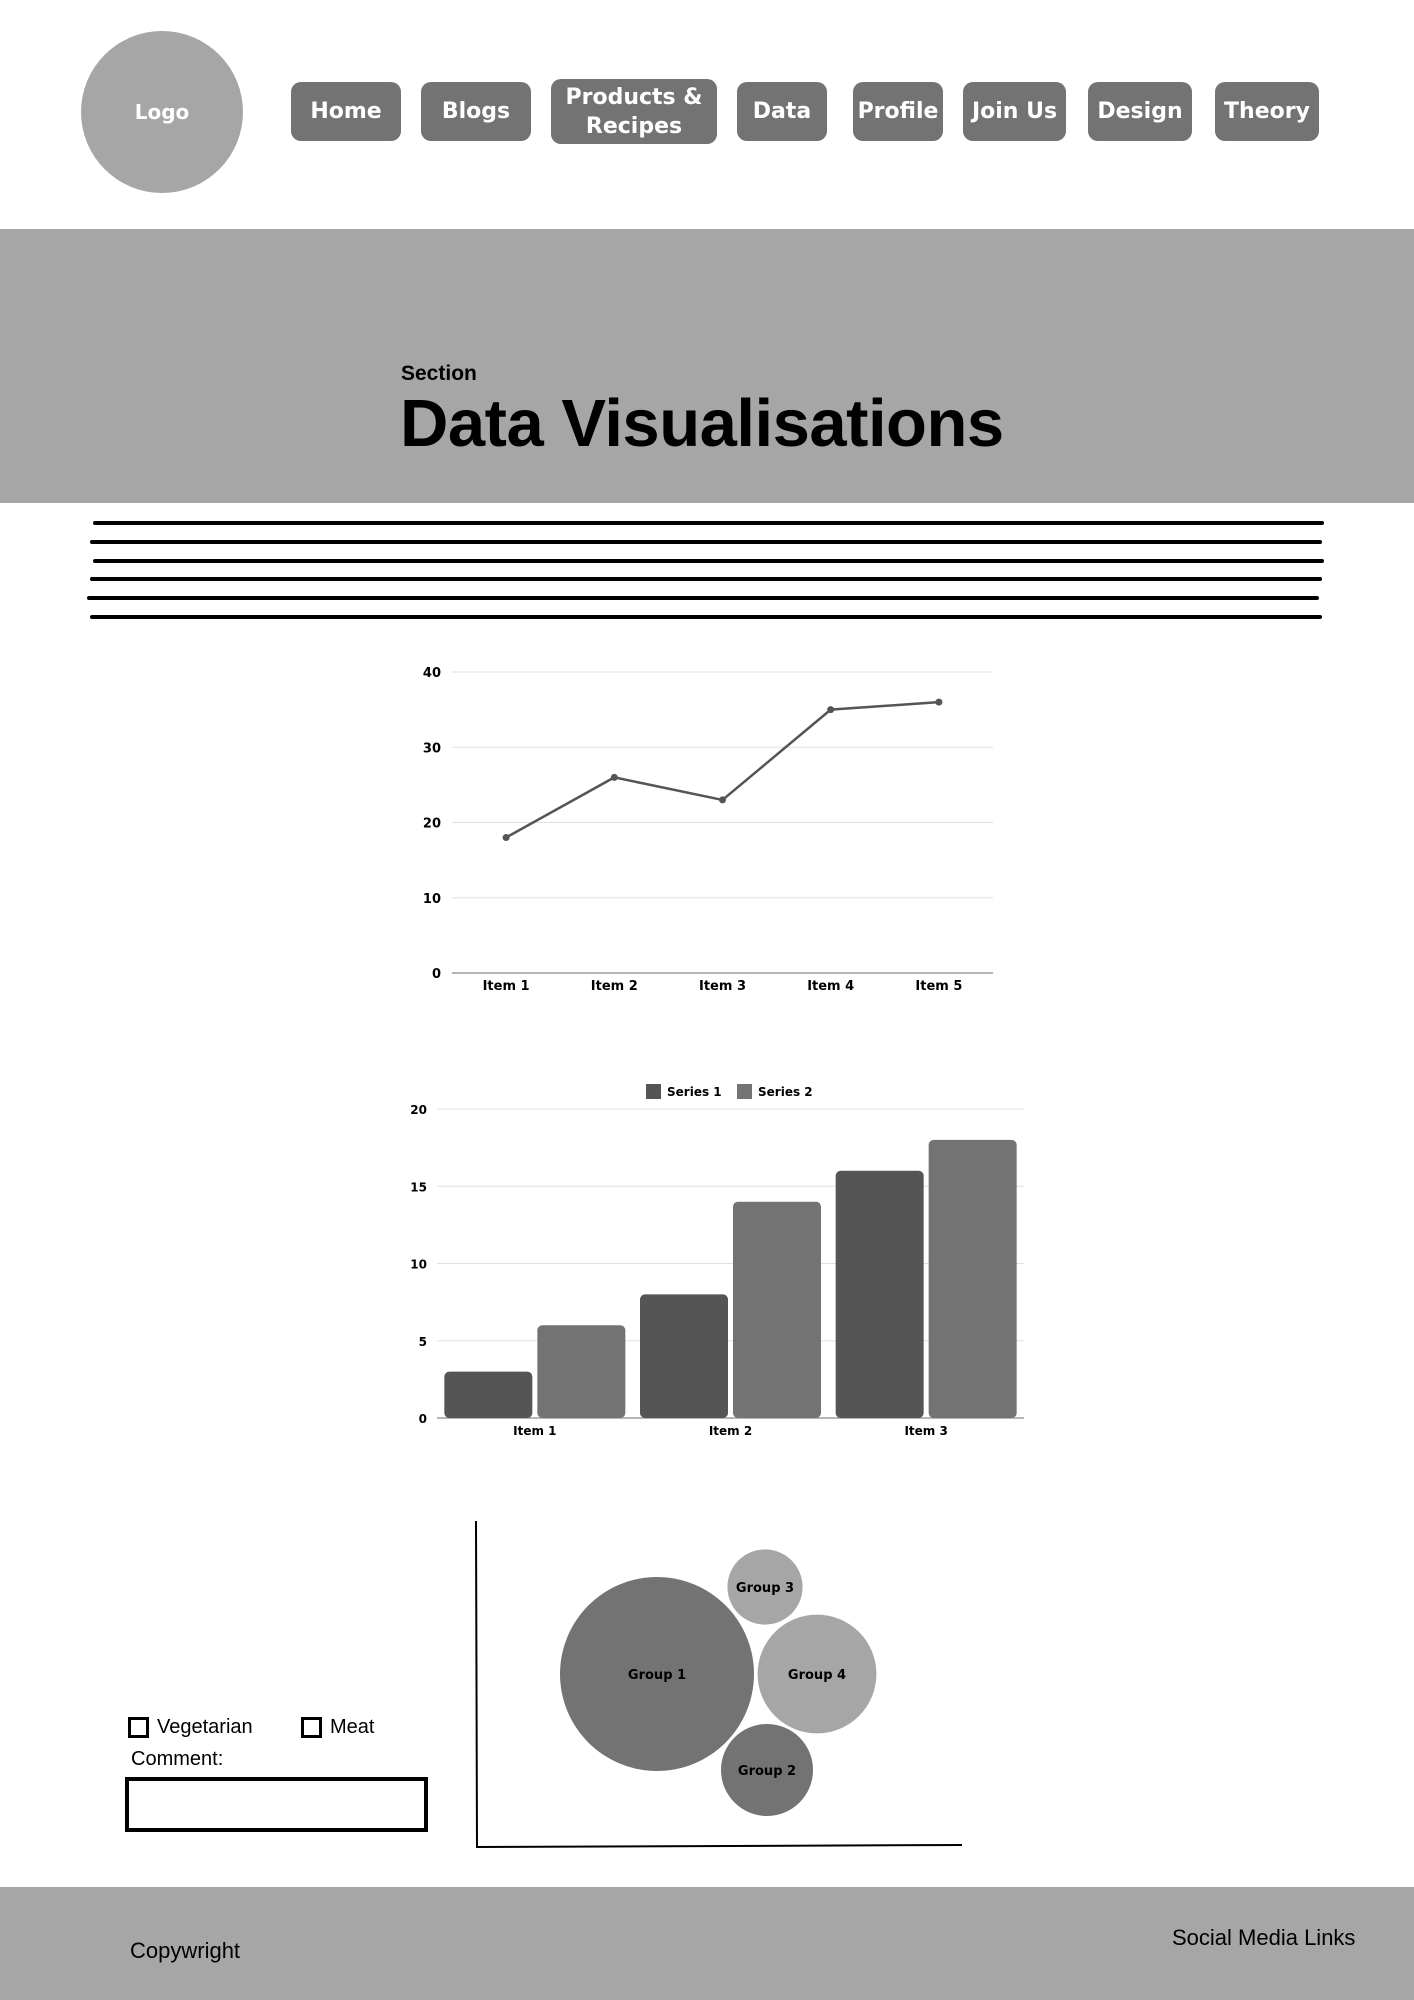  I want to click on y-tick-label: 15, so click(418, 1187).